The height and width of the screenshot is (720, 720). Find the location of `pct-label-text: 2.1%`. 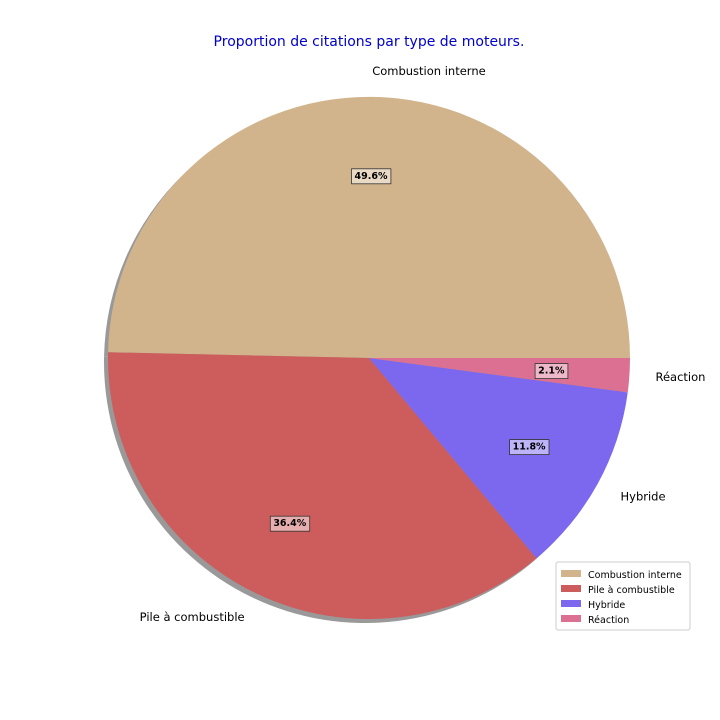

pct-label-text: 2.1% is located at coordinates (551, 371).